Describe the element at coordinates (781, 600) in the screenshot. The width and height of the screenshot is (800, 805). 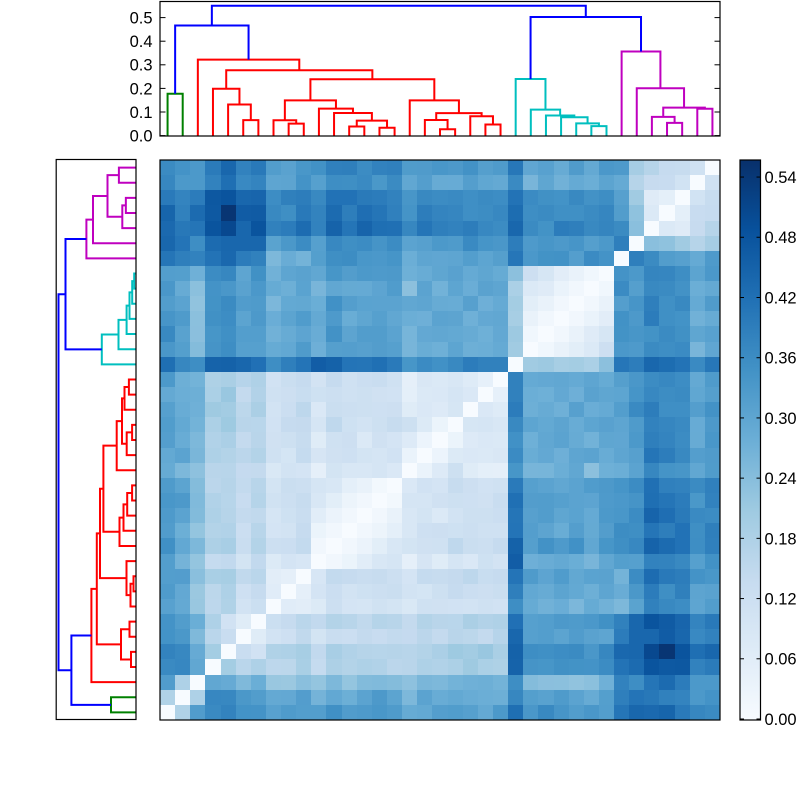
I see `svg-text: 0.12` at that location.